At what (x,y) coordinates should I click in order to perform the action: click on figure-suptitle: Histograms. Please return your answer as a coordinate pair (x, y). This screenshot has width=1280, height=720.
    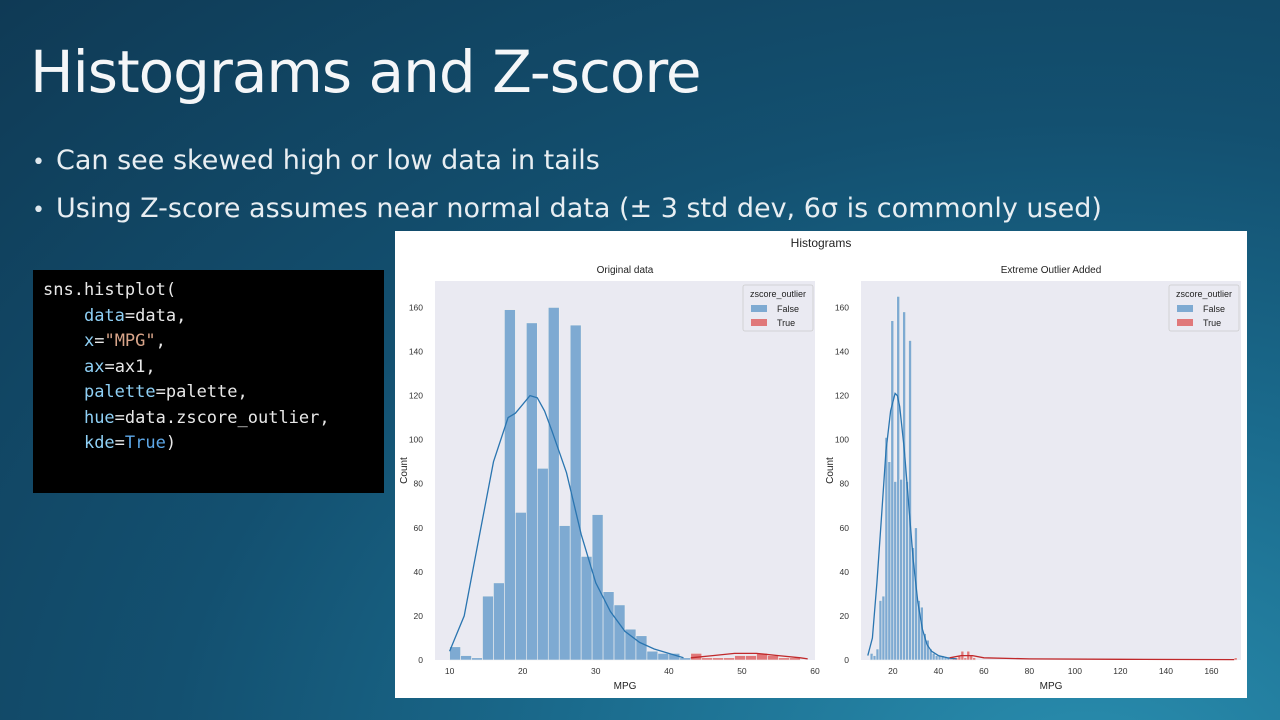
    Looking at the image, I should click on (821, 243).